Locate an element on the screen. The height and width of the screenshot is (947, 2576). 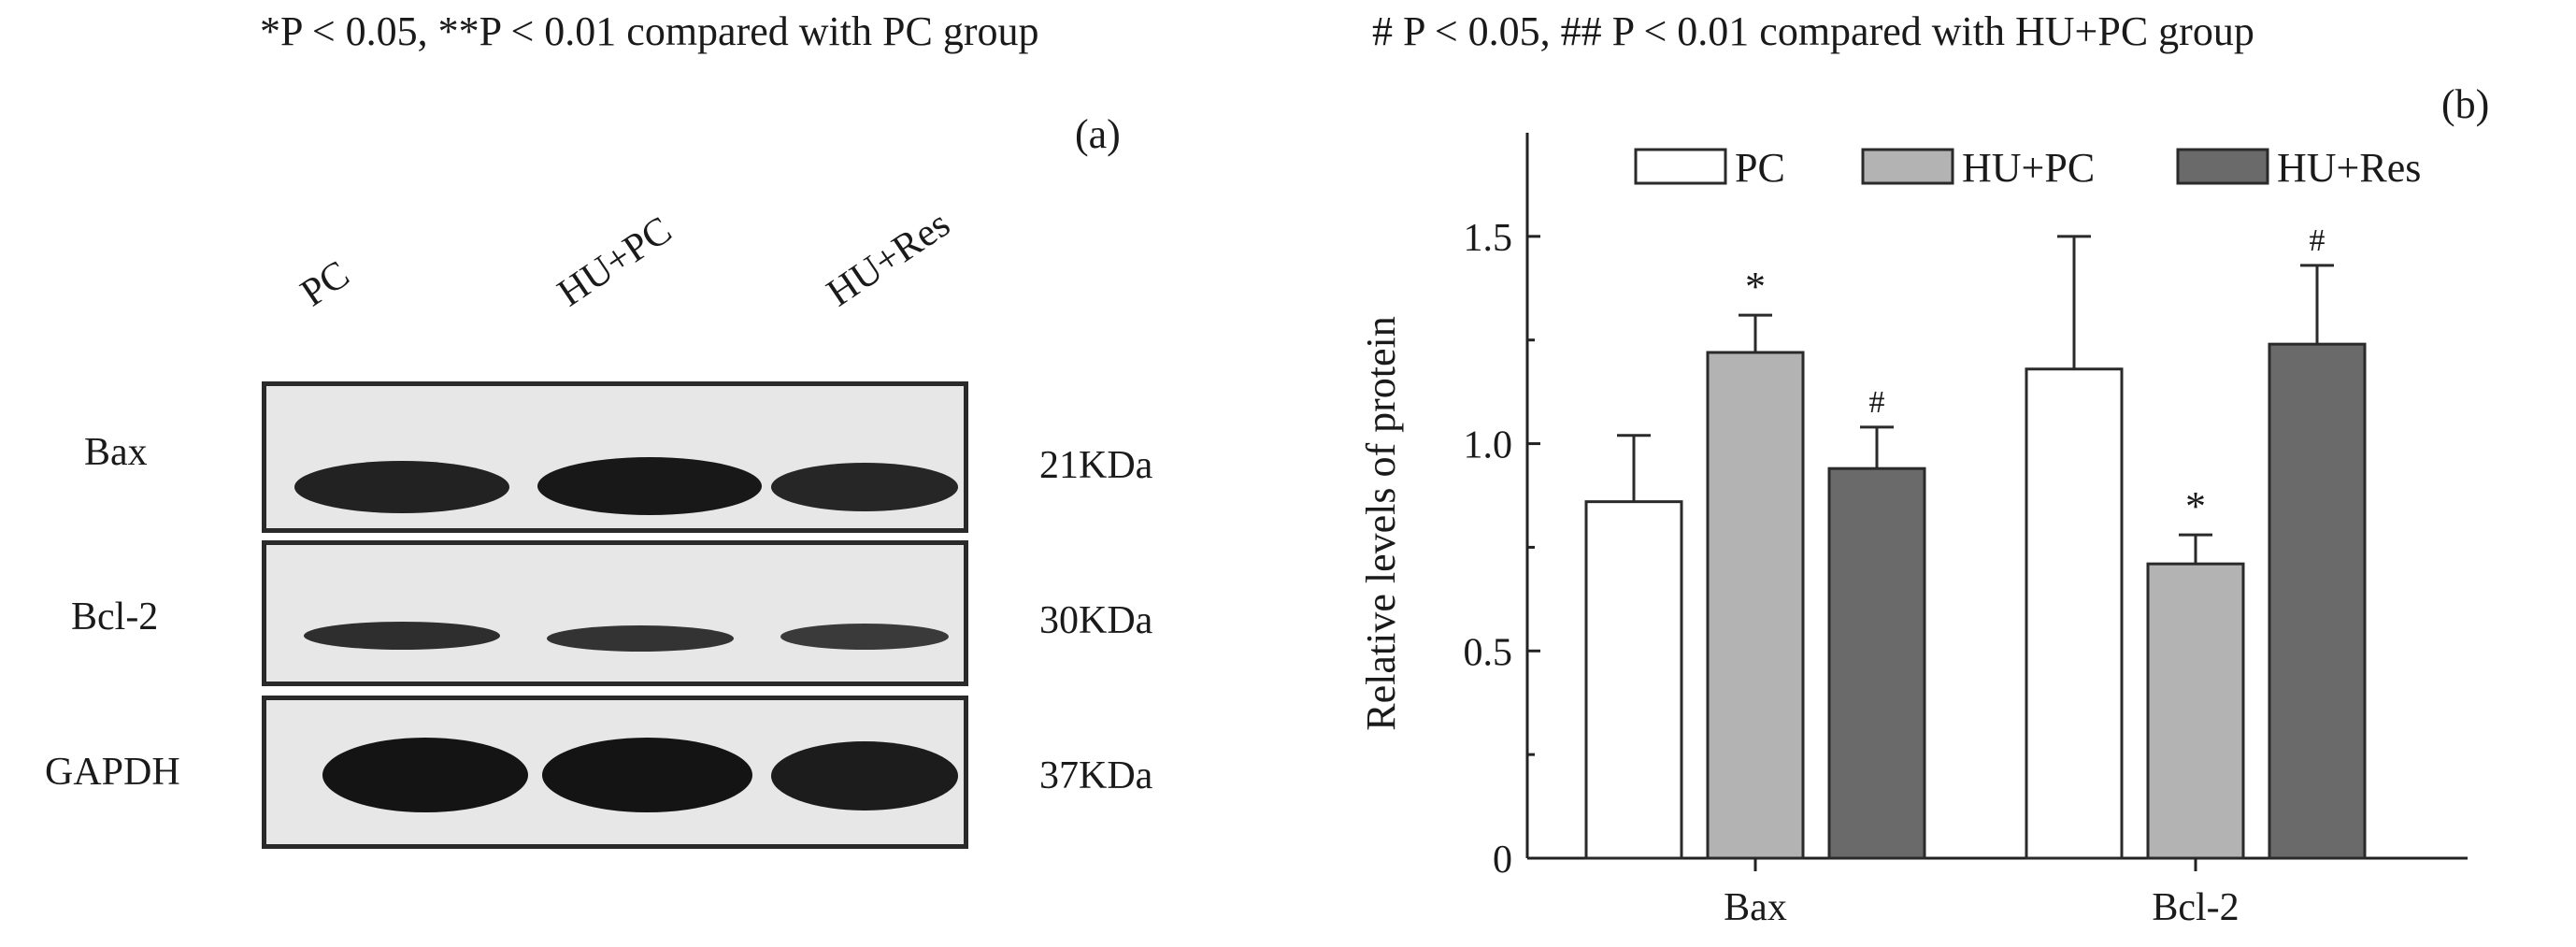
band-gapdh-hu-pc is located at coordinates (647, 775).